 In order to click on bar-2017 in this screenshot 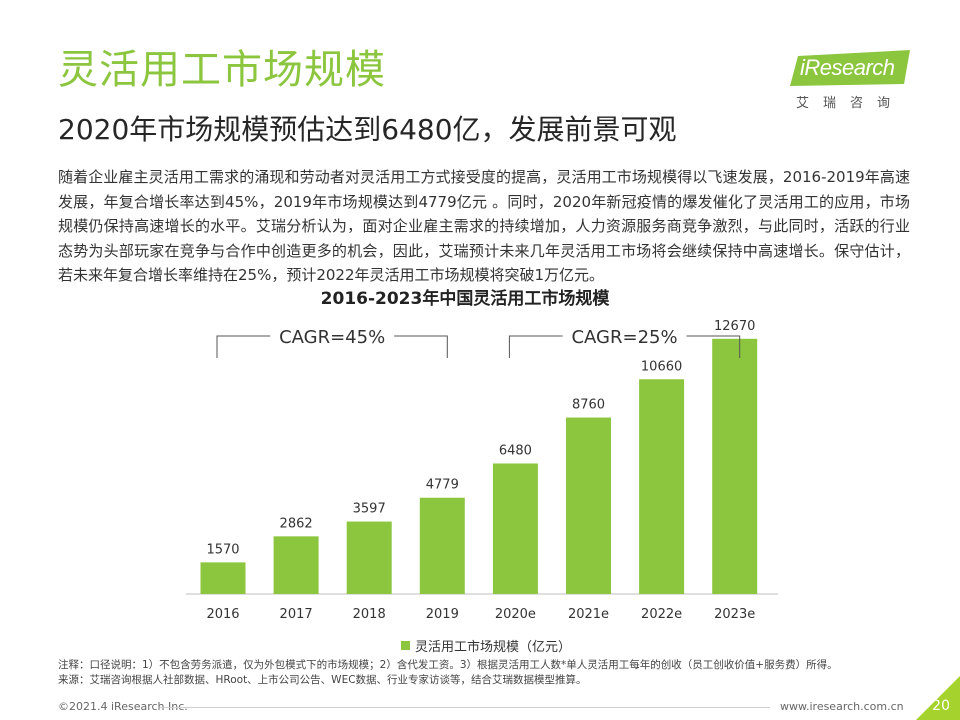, I will do `click(296, 565)`.